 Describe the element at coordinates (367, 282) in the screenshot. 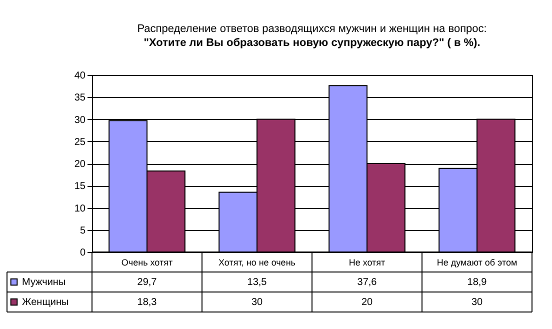

I see `data-label: 37,6` at that location.